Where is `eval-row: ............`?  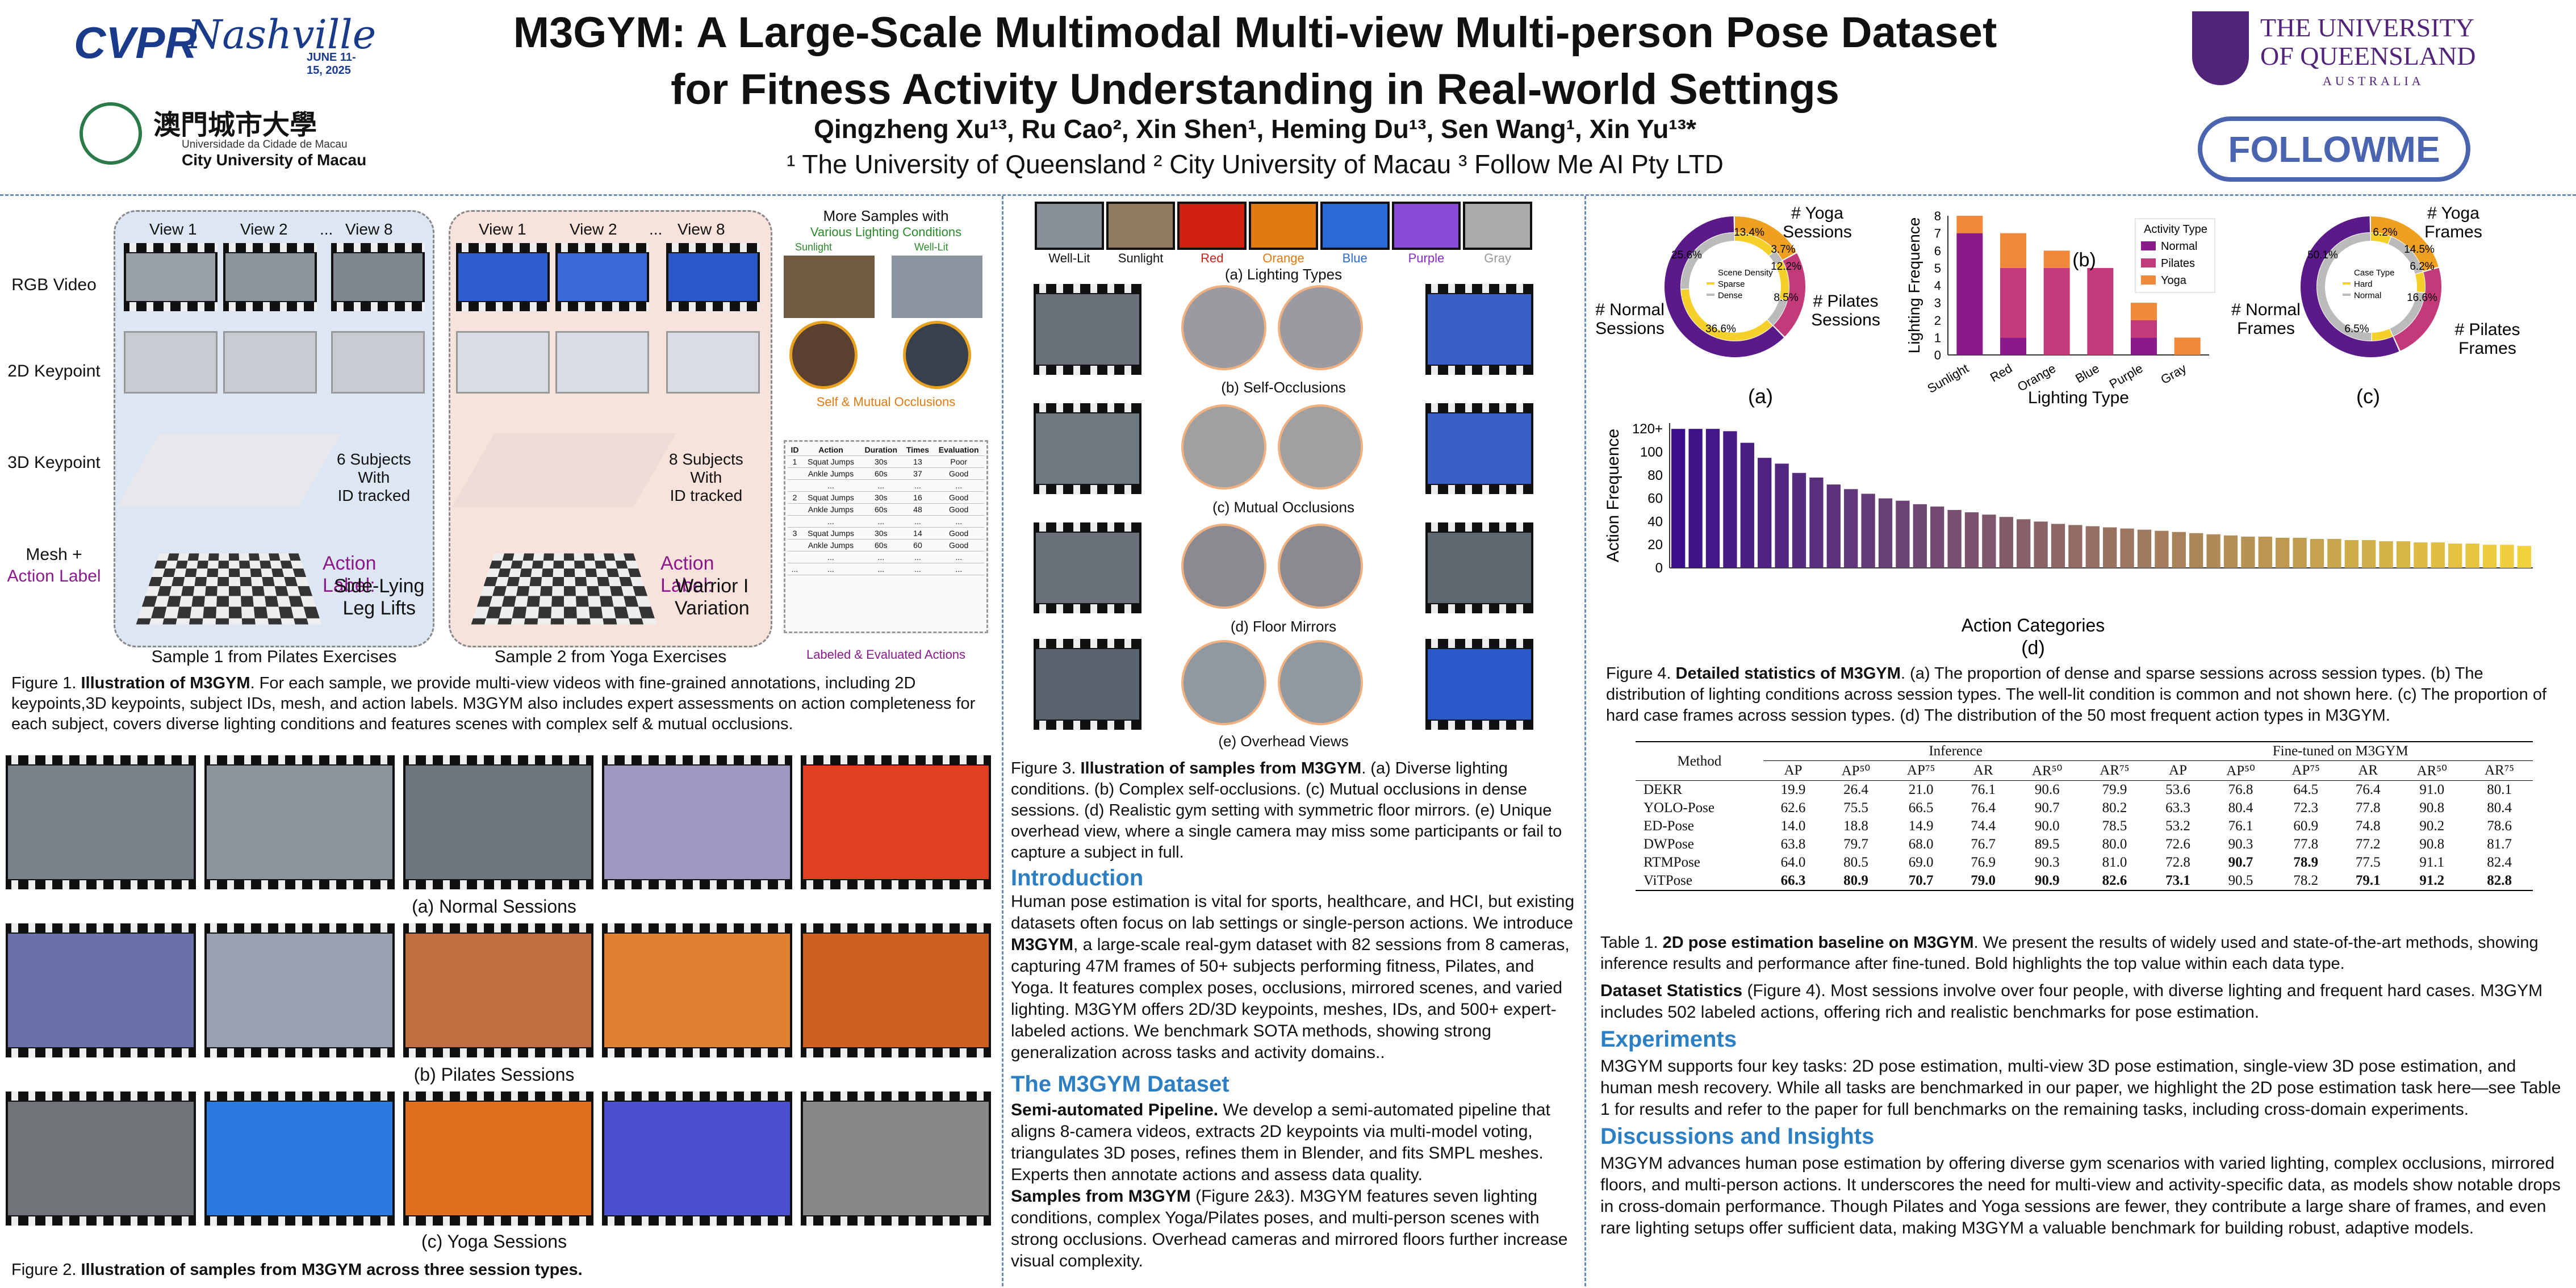
eval-row: ............ is located at coordinates (886, 486).